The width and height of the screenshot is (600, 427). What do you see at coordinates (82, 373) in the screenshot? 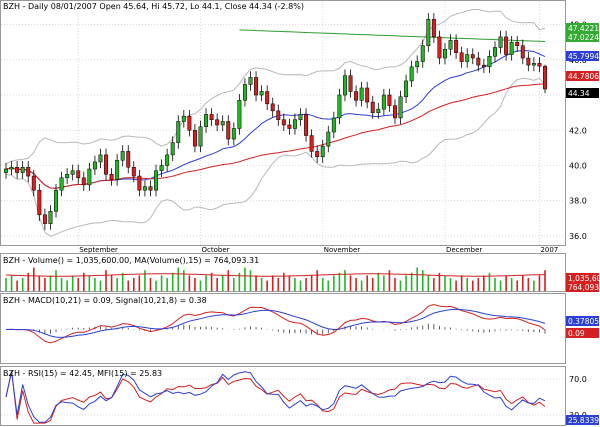
I see `rsi-title: BZH - RSI(15) = 42.45, MFI(15) = 25.83` at bounding box center [82, 373].